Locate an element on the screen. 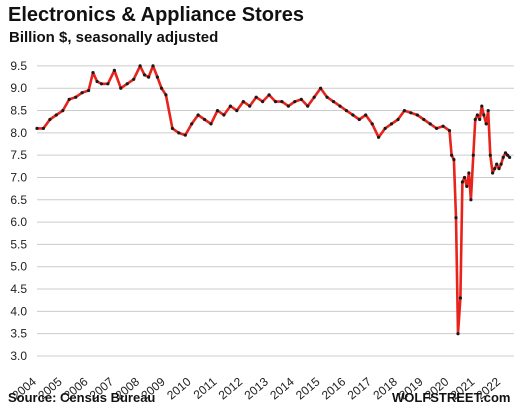  y-tick-label: 6.5 is located at coordinates (18, 200).